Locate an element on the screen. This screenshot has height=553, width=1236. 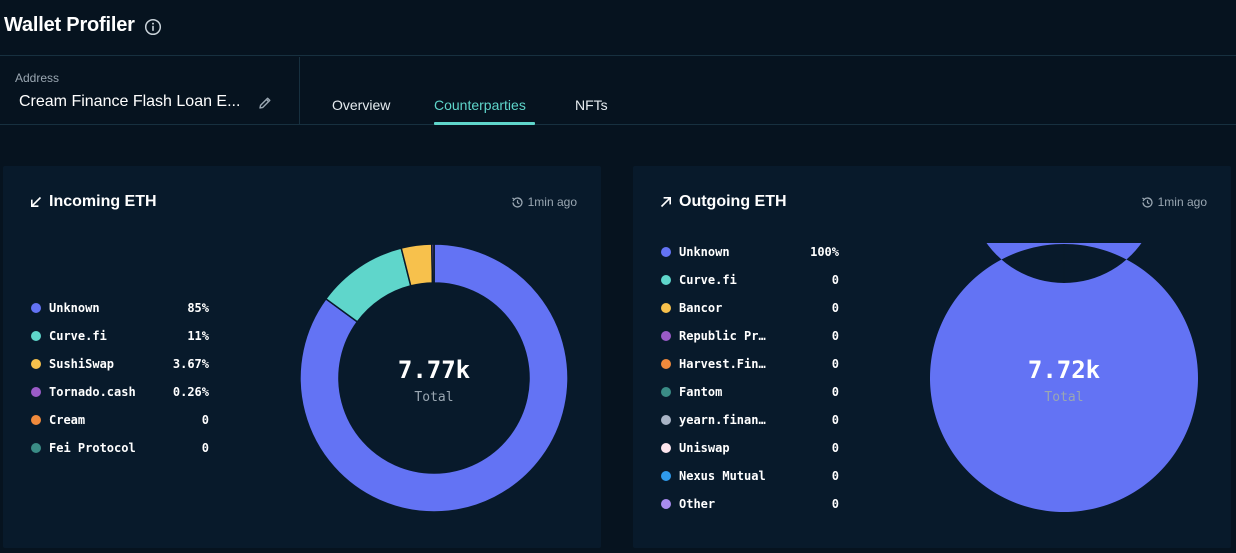
address-label: Address is located at coordinates (37, 78).